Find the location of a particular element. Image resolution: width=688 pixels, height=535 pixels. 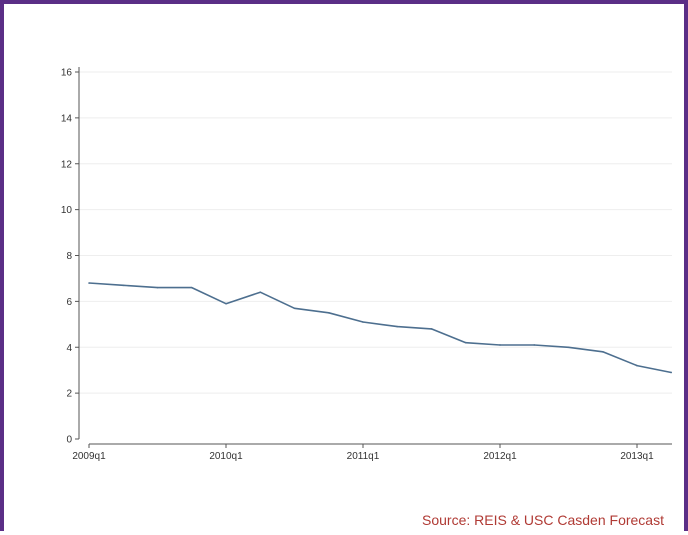

y-tick-label: 12 is located at coordinates (67, 164).